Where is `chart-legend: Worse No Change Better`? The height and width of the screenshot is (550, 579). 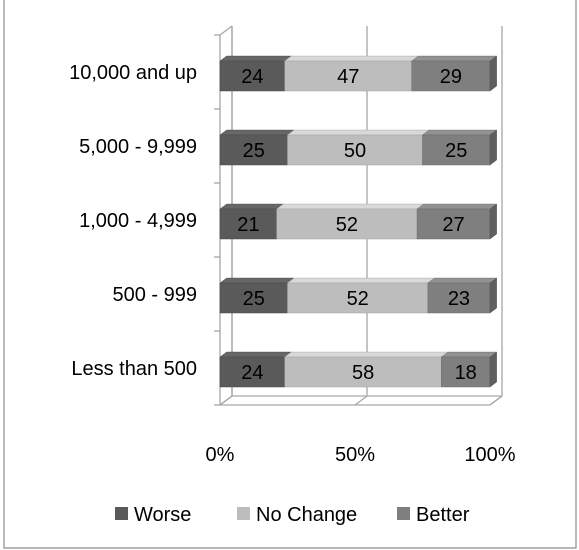 chart-legend: Worse No Change Better is located at coordinates (292, 515).